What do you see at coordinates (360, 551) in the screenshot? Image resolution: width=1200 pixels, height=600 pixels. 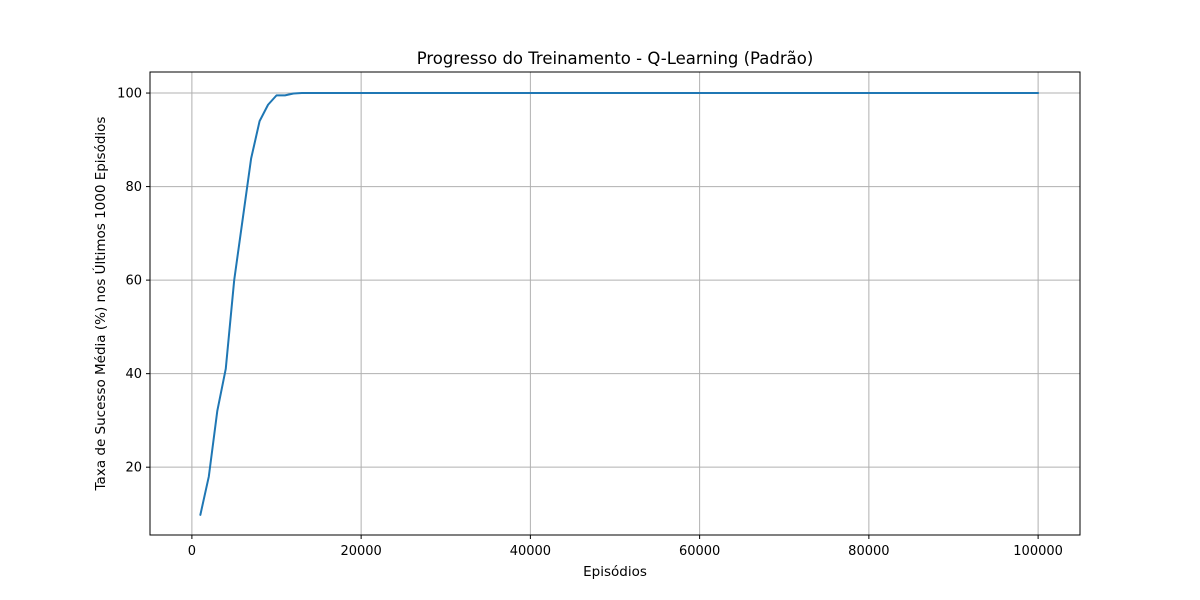 I see `x-tick-label: 20000` at bounding box center [360, 551].